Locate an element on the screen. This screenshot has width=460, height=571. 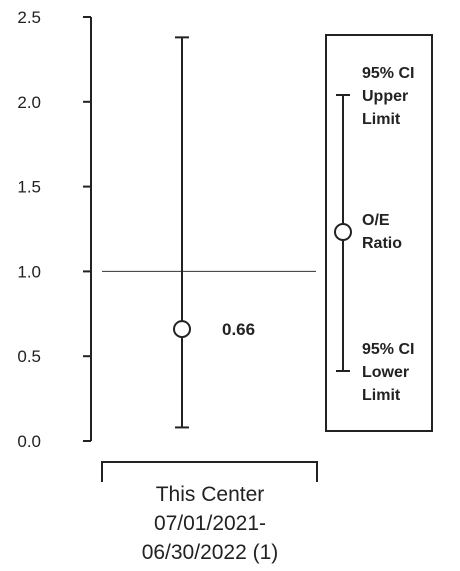
data-points: 0.66 is located at coordinates (214, 232).